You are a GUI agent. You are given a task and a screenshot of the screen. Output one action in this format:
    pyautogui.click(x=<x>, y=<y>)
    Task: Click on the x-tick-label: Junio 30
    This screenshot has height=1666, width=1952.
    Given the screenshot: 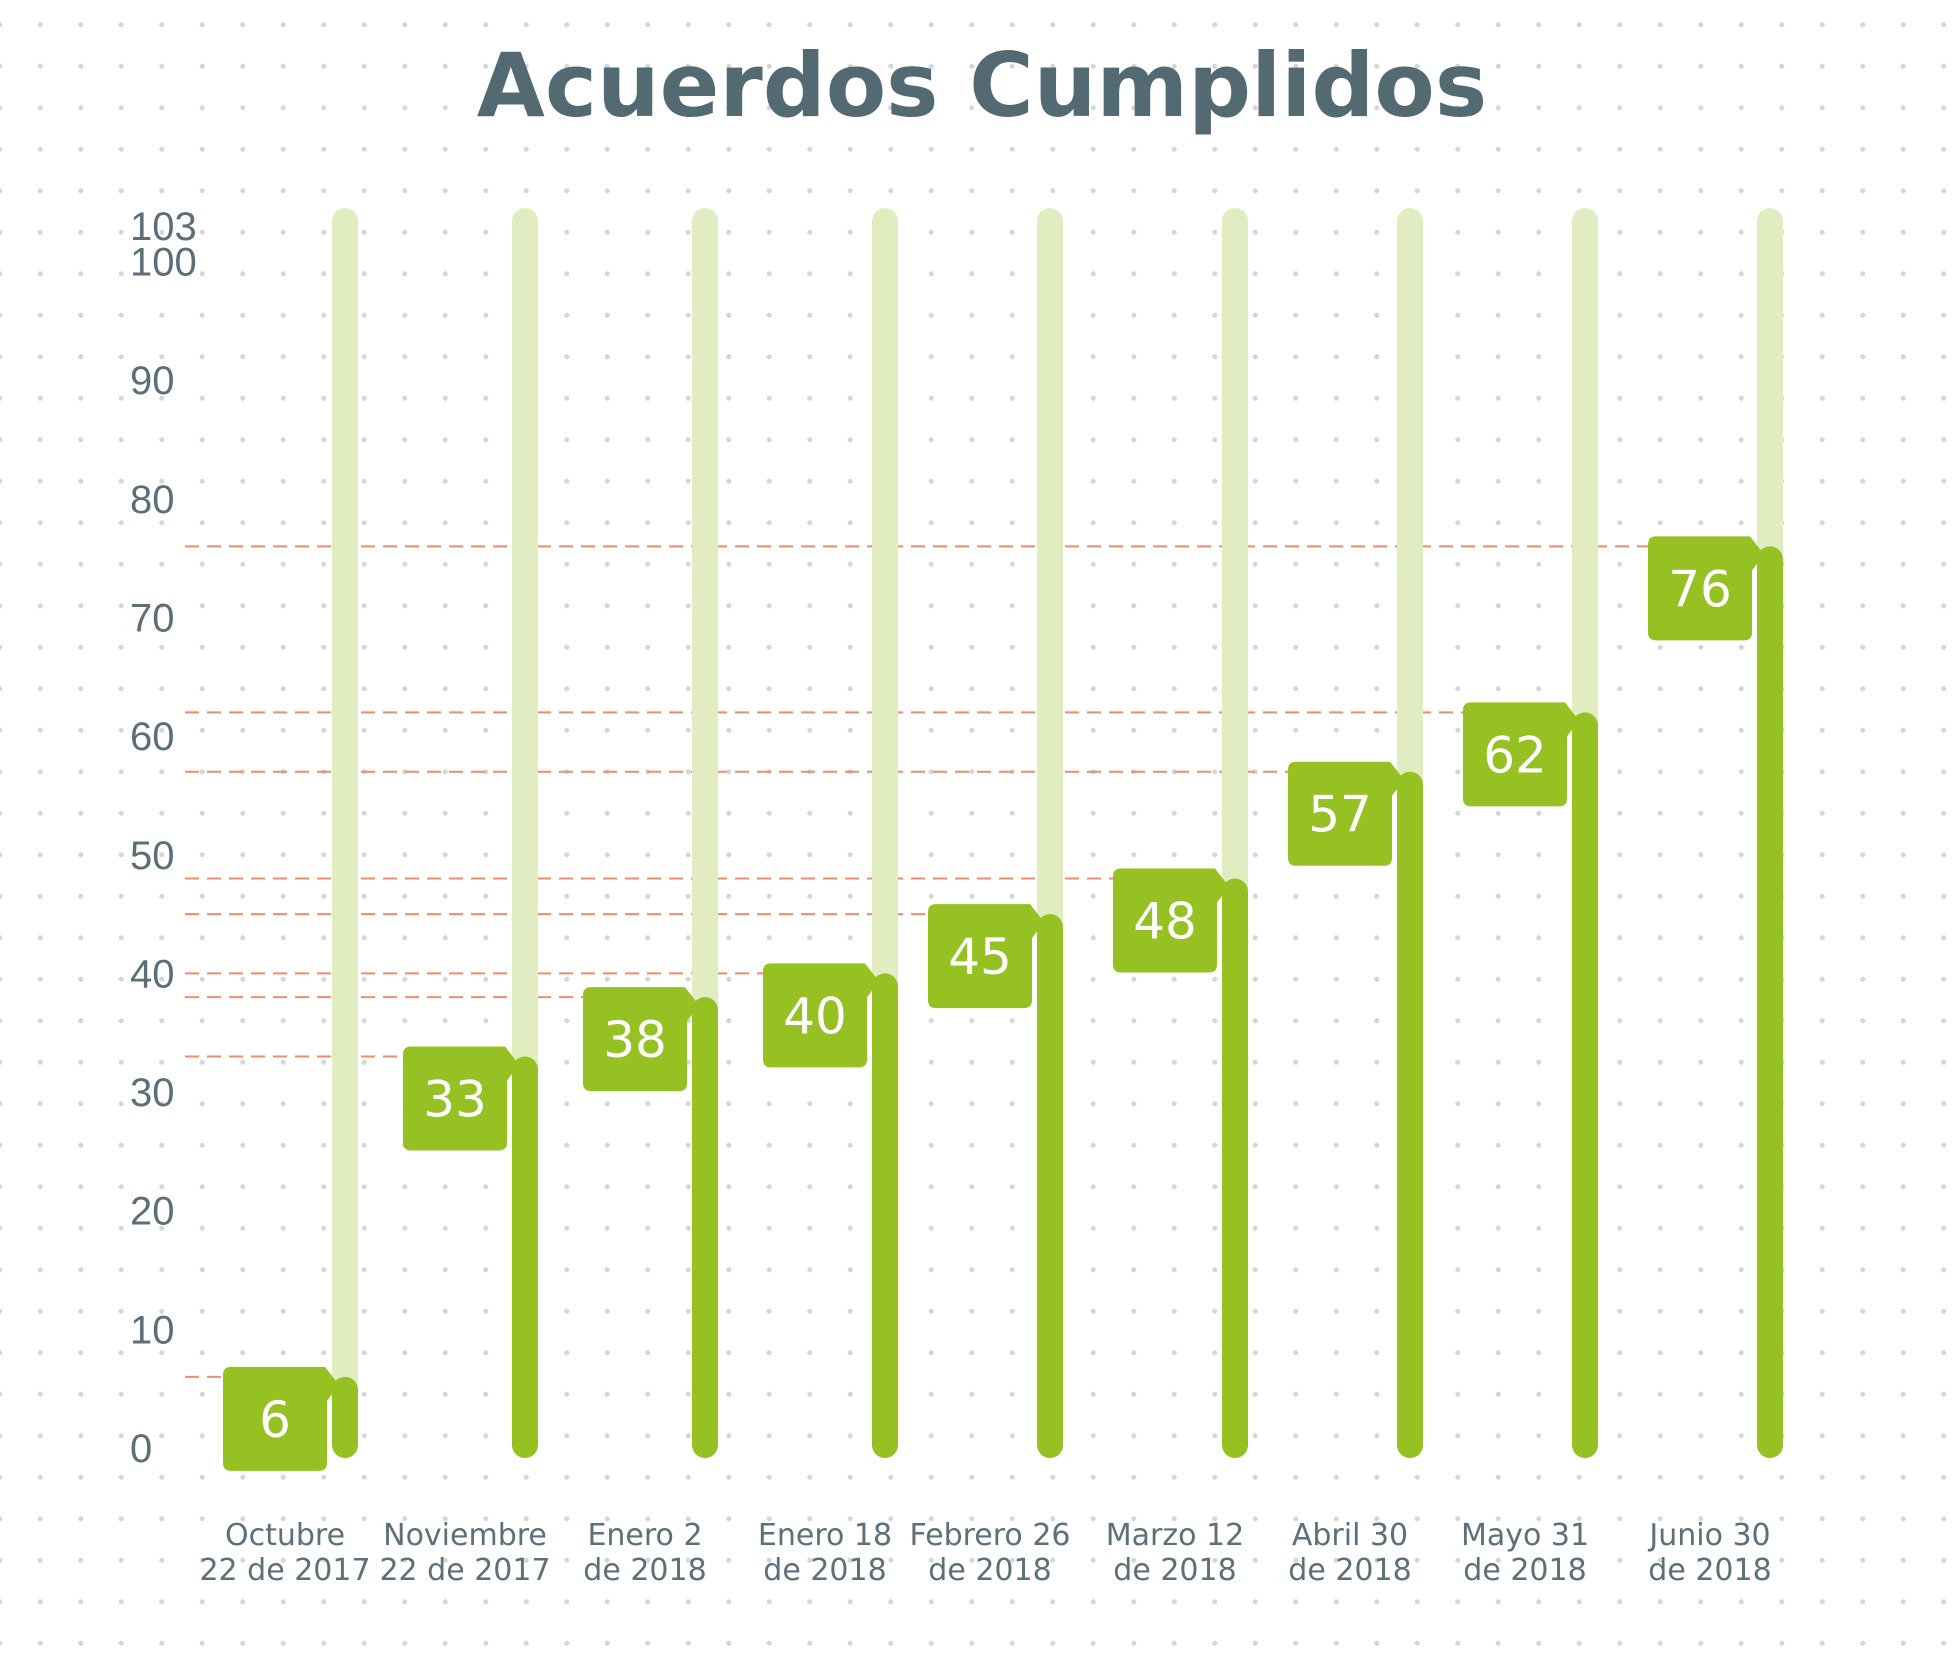 What is the action you would take?
    pyautogui.click(x=1708, y=1535)
    